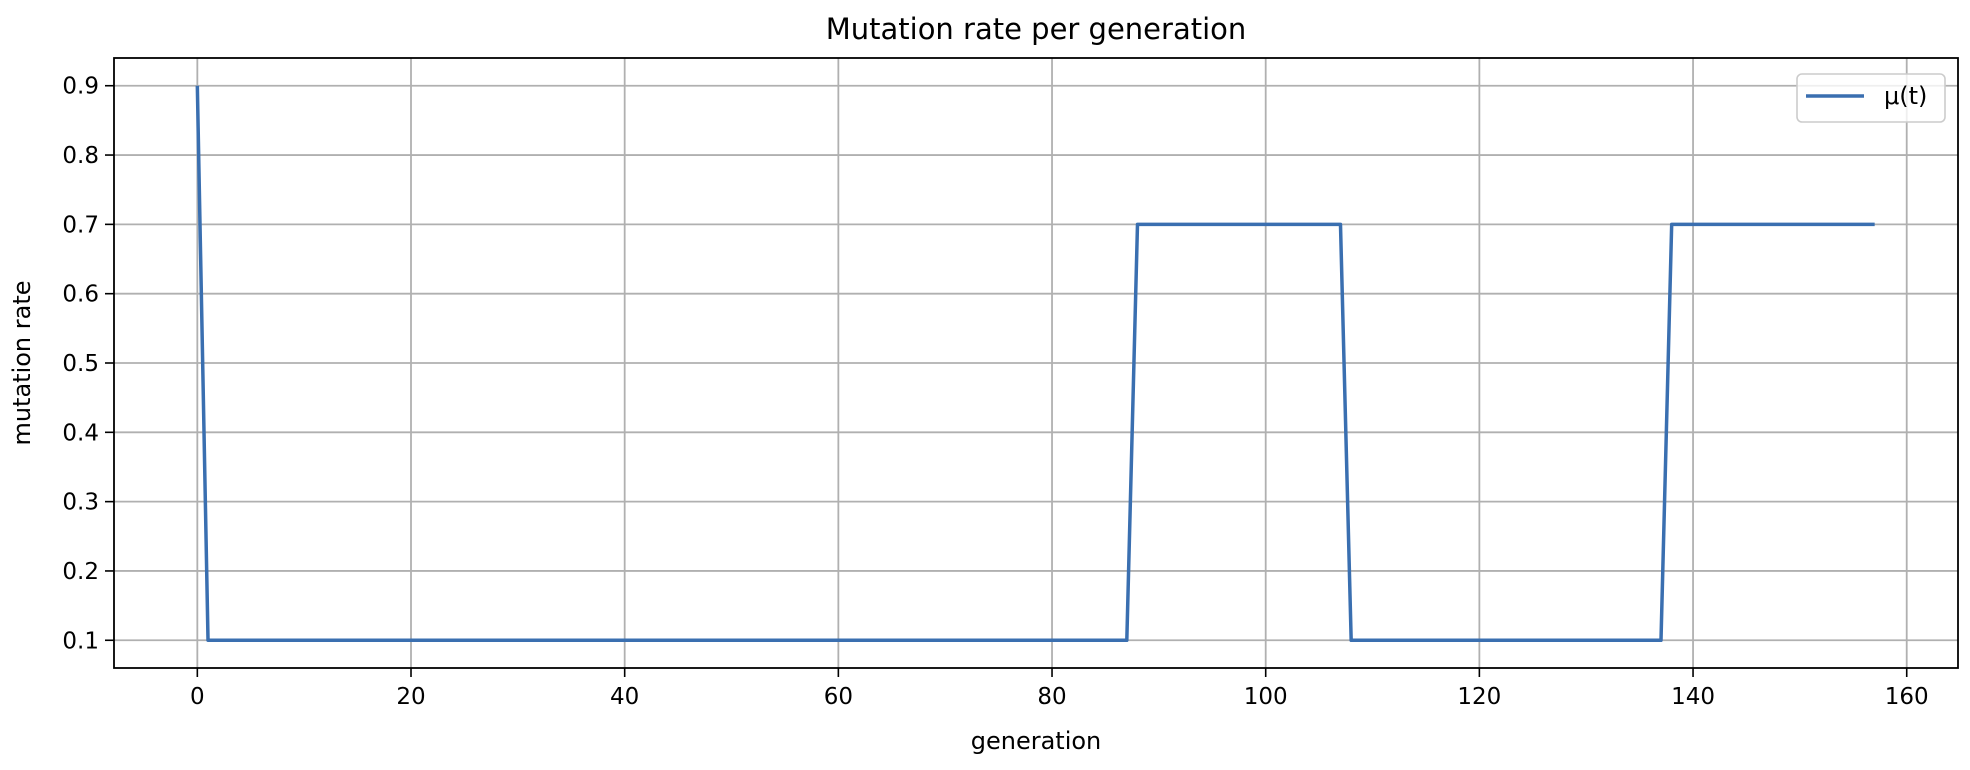  What do you see at coordinates (80, 225) in the screenshot?
I see `y-tick-label: 0.7` at bounding box center [80, 225].